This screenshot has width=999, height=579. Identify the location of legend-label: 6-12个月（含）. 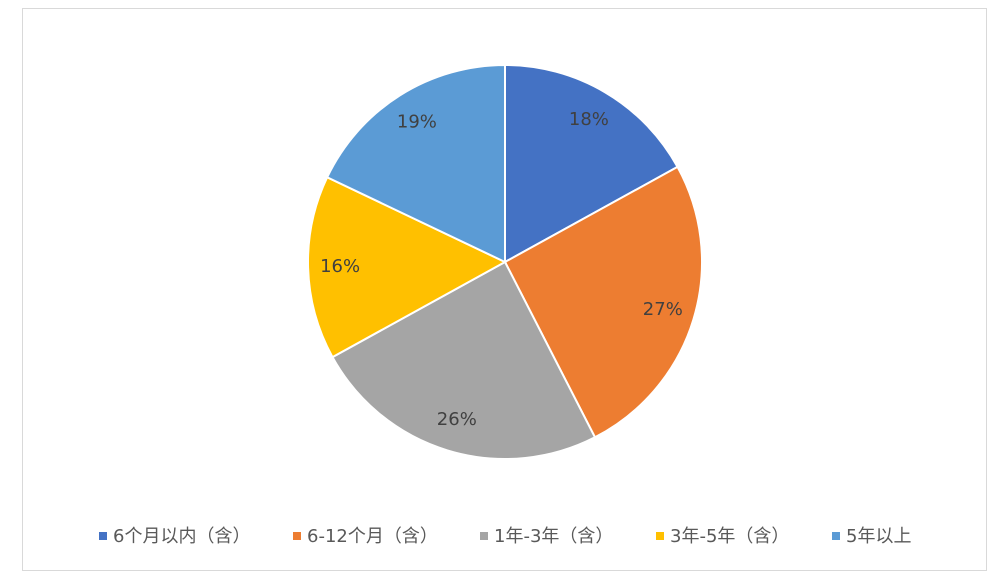
(372, 536).